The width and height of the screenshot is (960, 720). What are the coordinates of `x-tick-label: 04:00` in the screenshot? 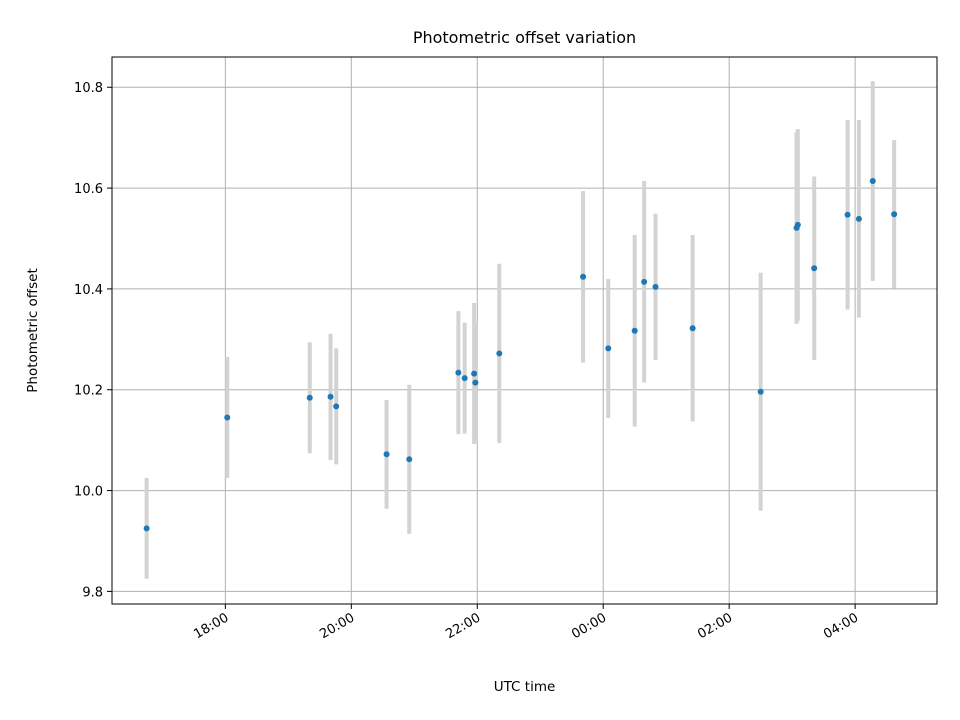 It's located at (841, 626).